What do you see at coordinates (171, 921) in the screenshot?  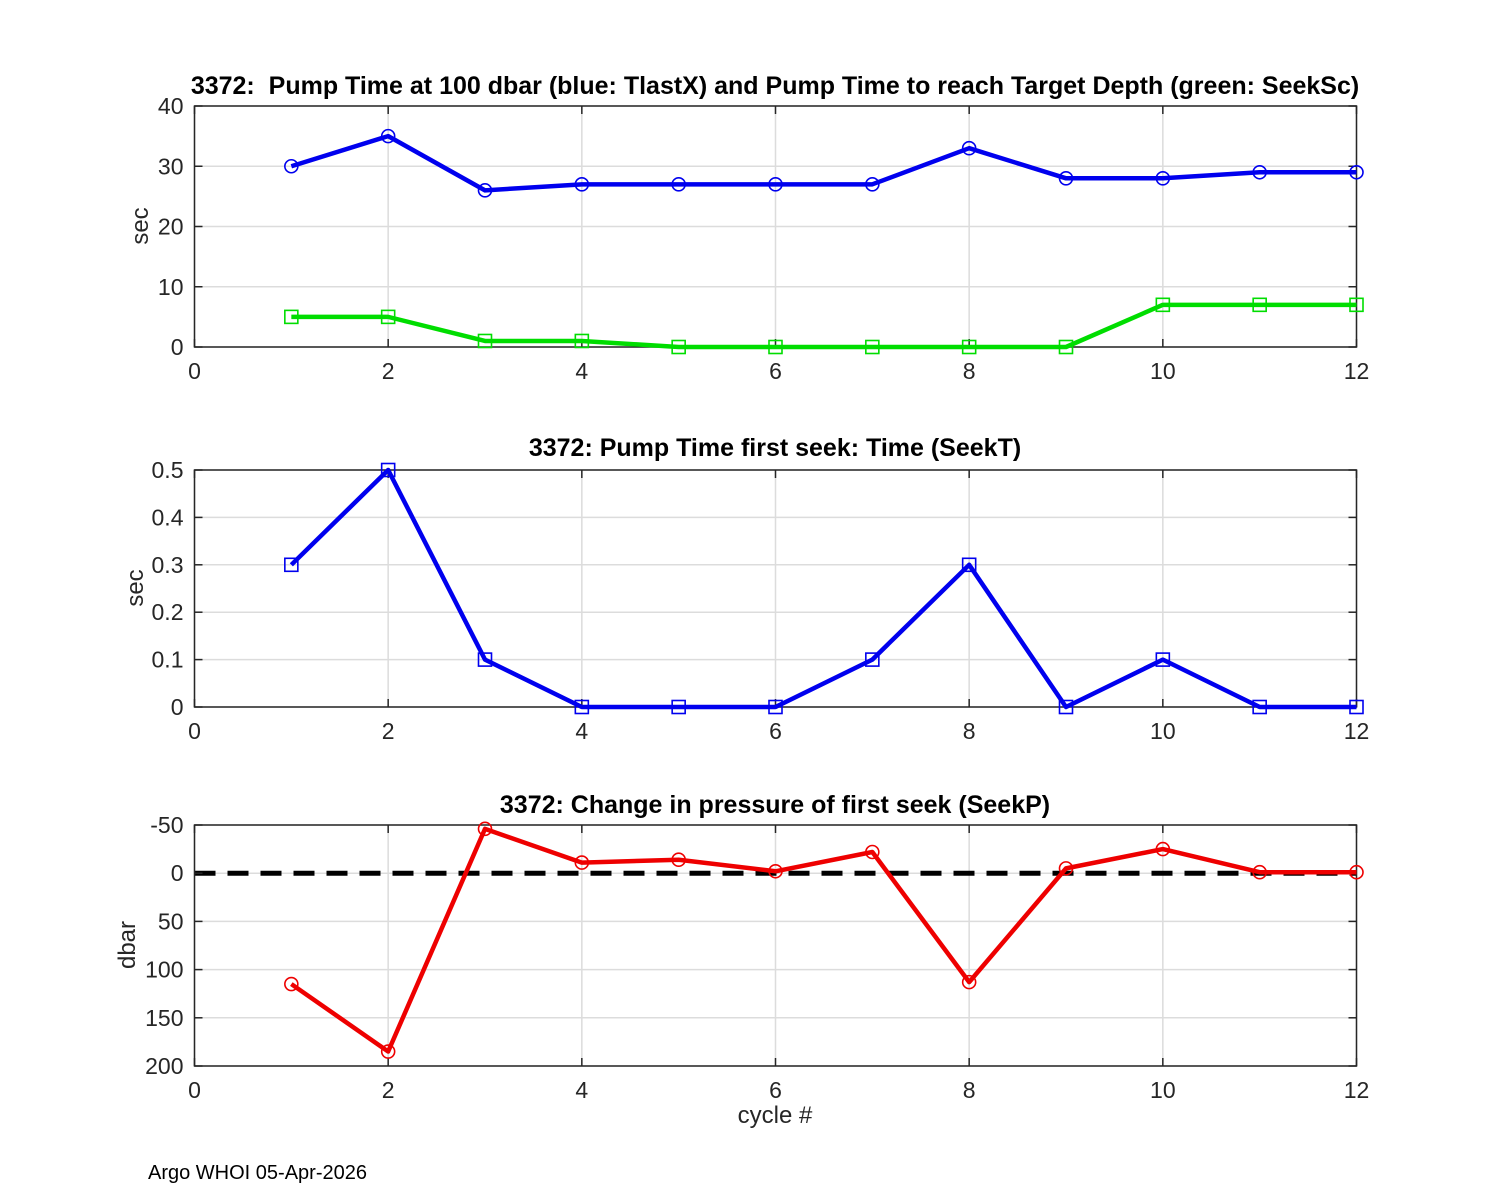 I see `svg-text: 50` at bounding box center [171, 921].